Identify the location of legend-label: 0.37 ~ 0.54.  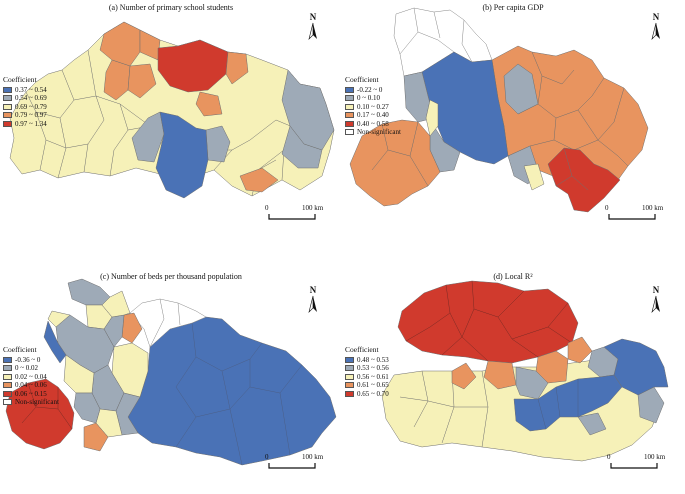
(31, 89).